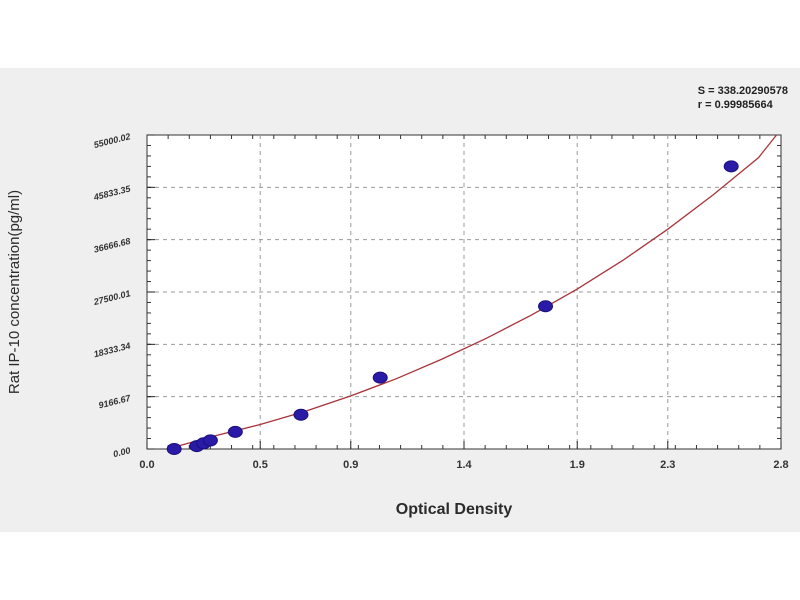 This screenshot has width=800, height=600. Describe the element at coordinates (114, 402) in the screenshot. I see `y-tick-label: 9166.67` at that location.